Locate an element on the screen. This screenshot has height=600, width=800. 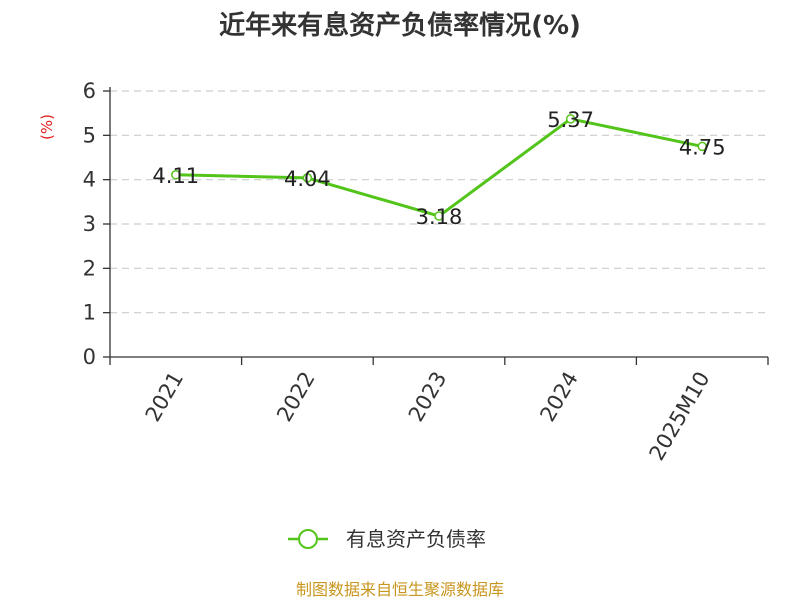
legend: 有息资产负债率 is located at coordinates (387, 539).